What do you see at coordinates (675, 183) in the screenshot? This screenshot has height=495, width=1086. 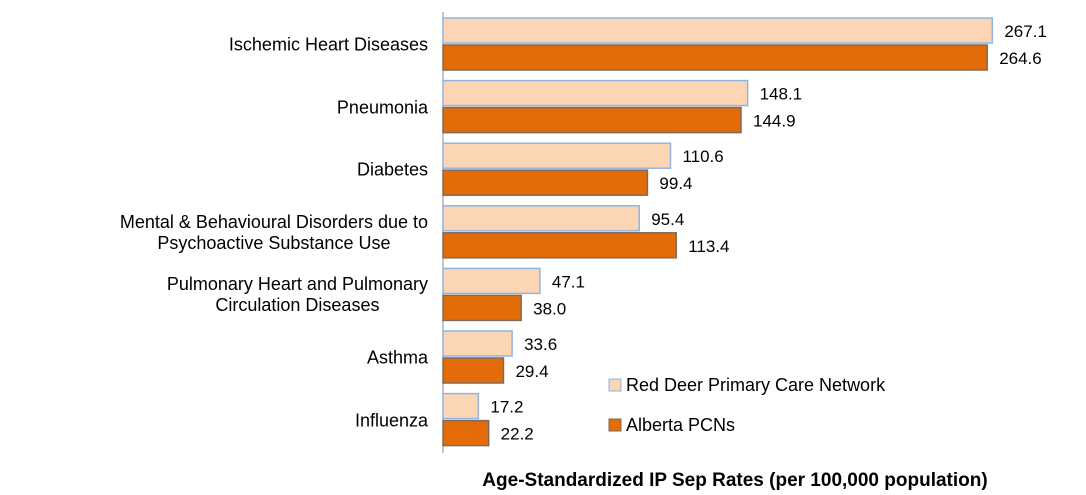 I see `value-label: 99.4` at bounding box center [675, 183].